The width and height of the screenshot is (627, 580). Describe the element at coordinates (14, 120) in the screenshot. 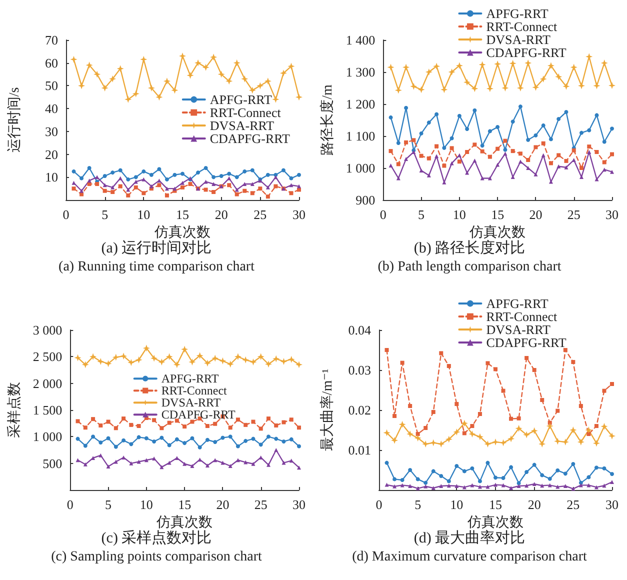

I see `y-axis-title: 运行时间/s` at that location.